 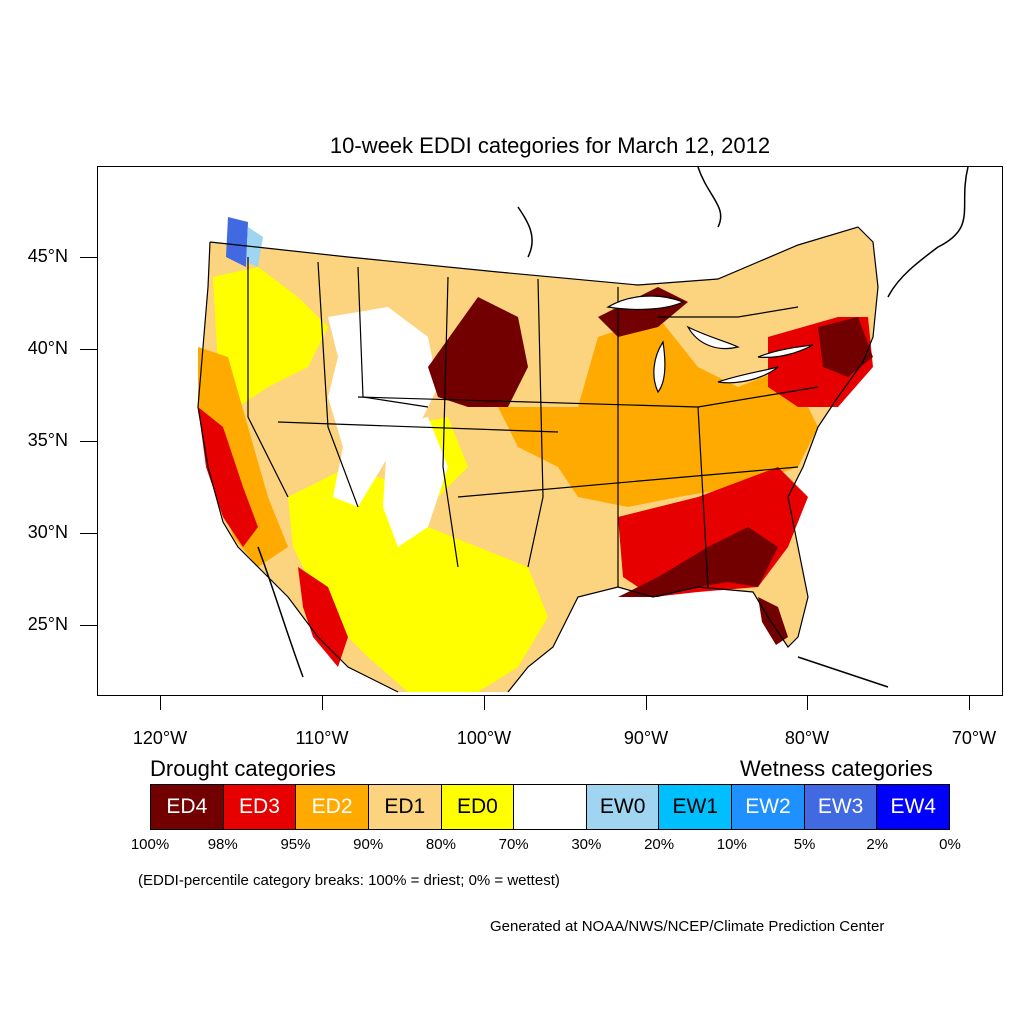 I want to click on lon-label-120: 120°W, so click(x=160, y=738).